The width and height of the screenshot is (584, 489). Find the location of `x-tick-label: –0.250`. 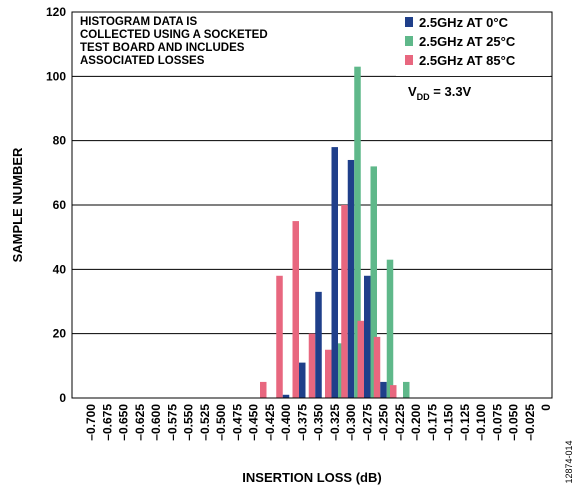

x-tick-label: –0.250 is located at coordinates (384, 422).